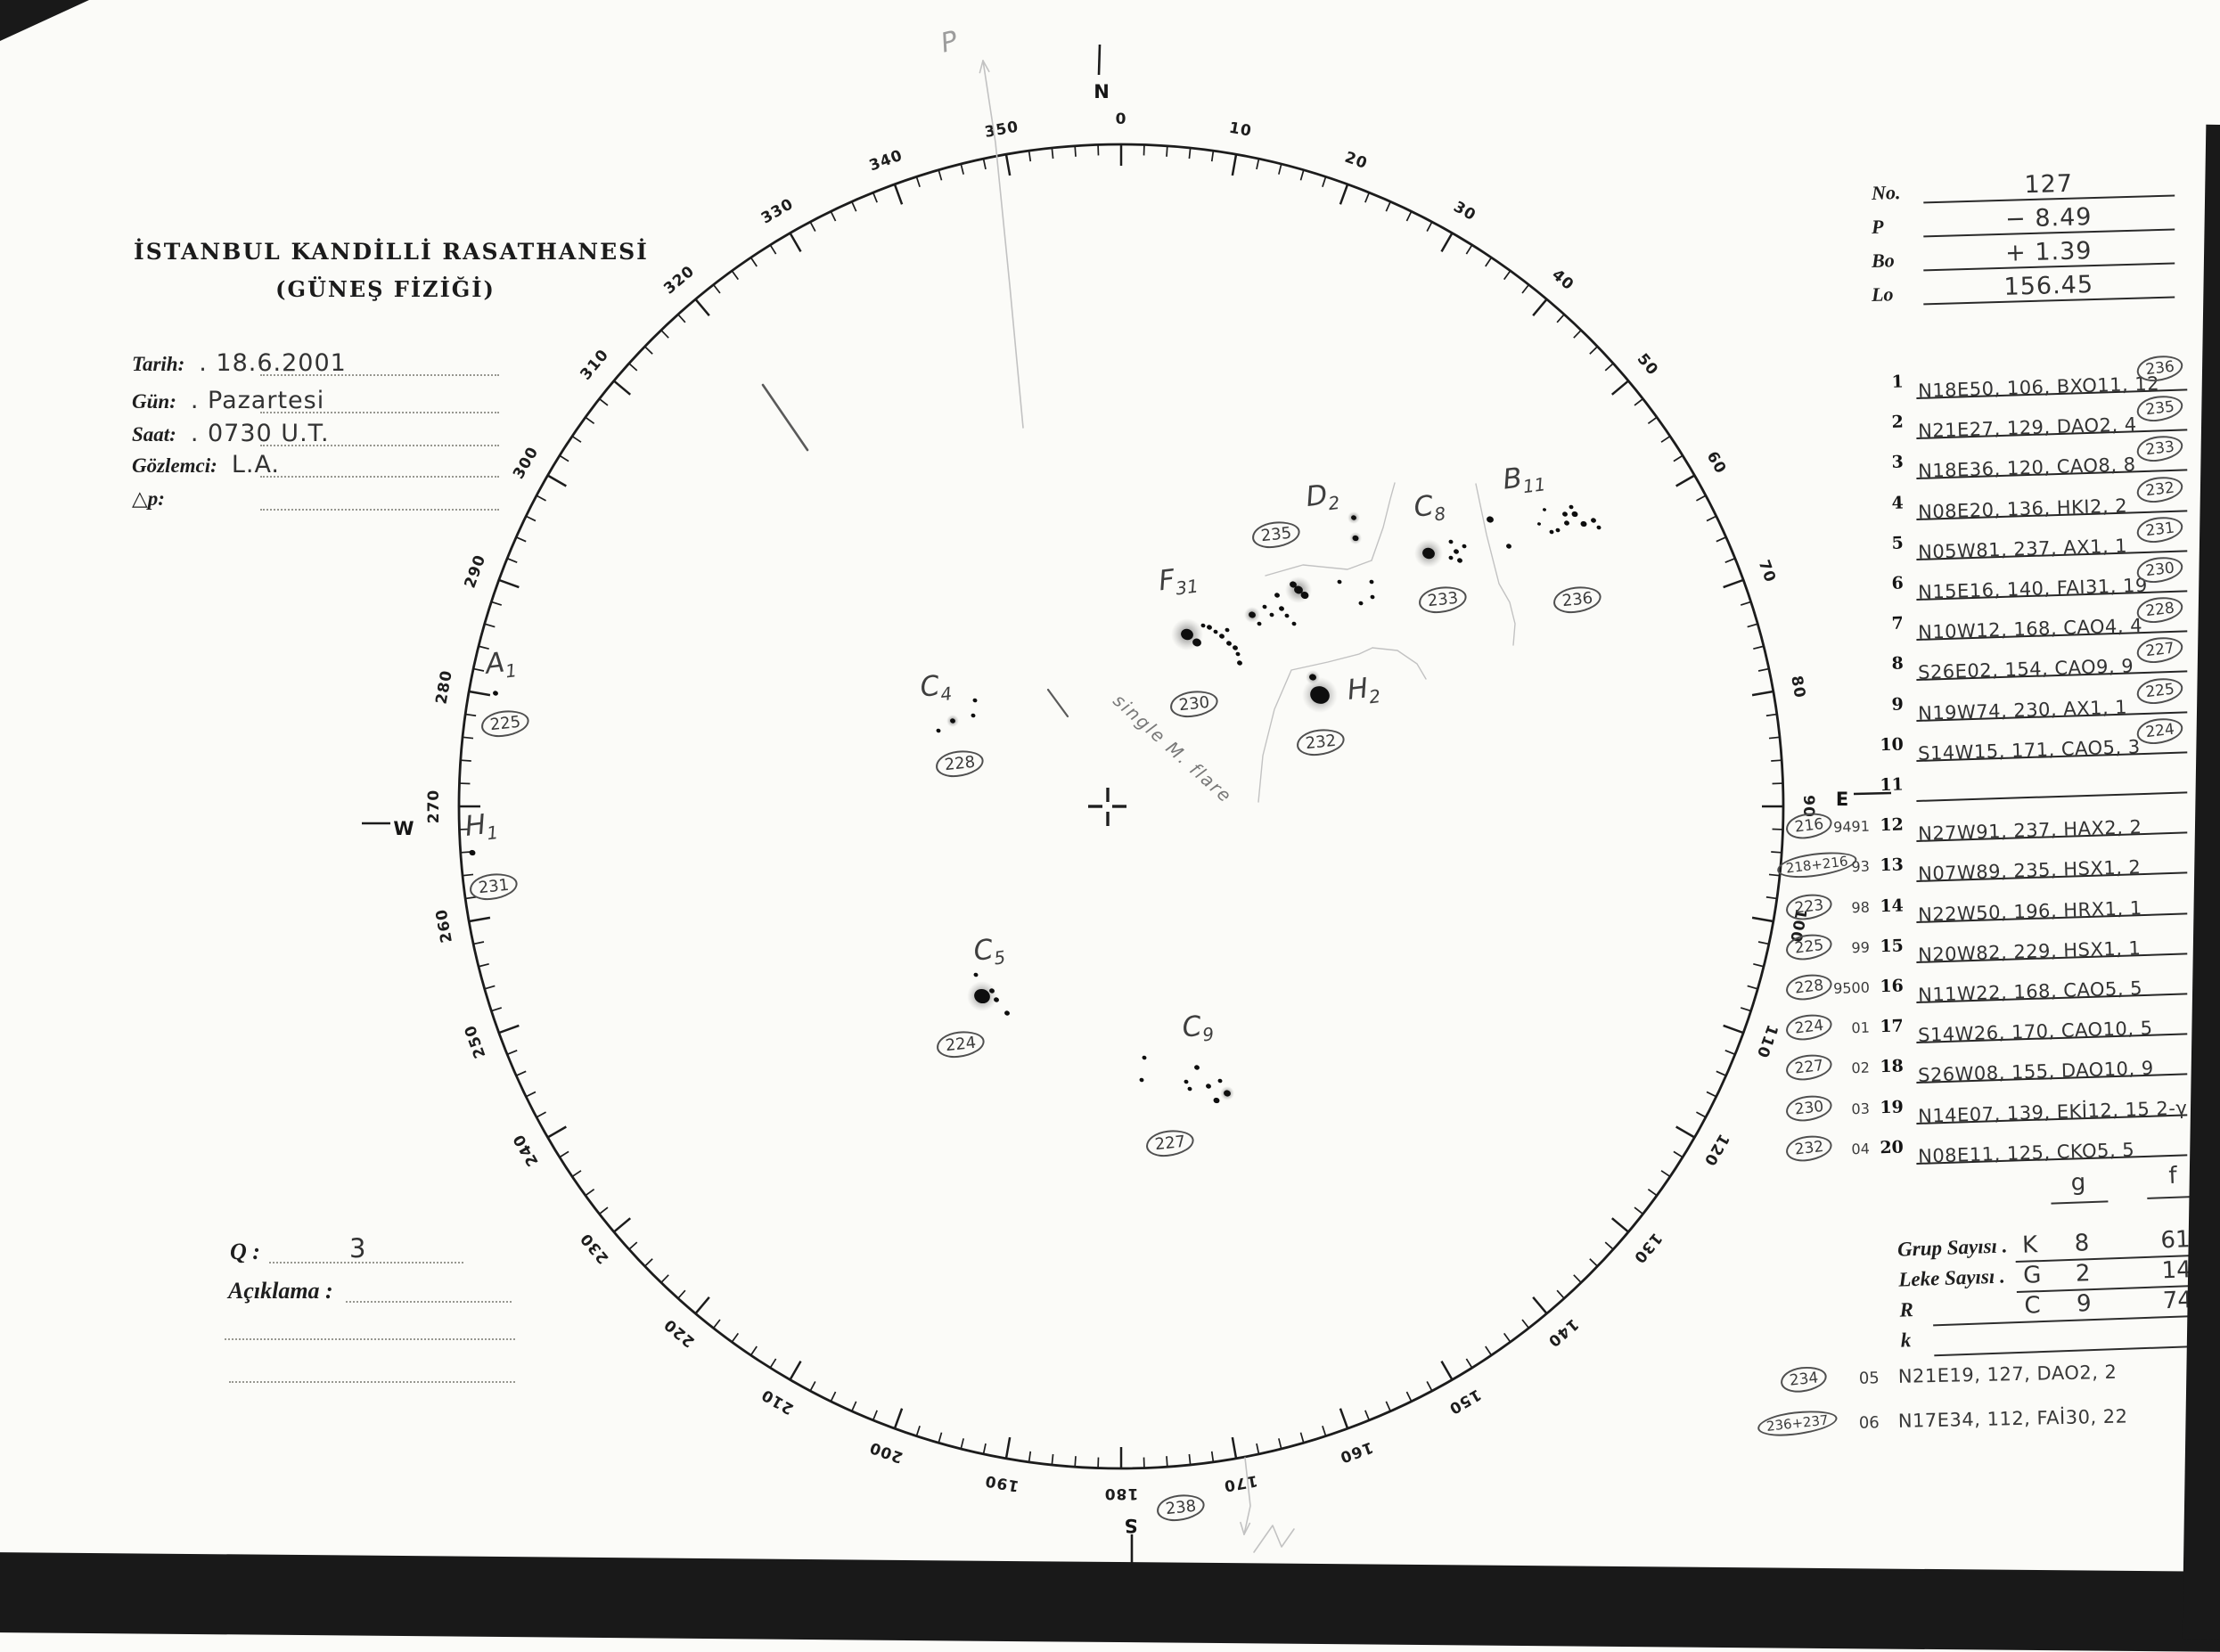  What do you see at coordinates (1889, 1147) in the screenshot?
I see `row-number: 20` at bounding box center [1889, 1147].